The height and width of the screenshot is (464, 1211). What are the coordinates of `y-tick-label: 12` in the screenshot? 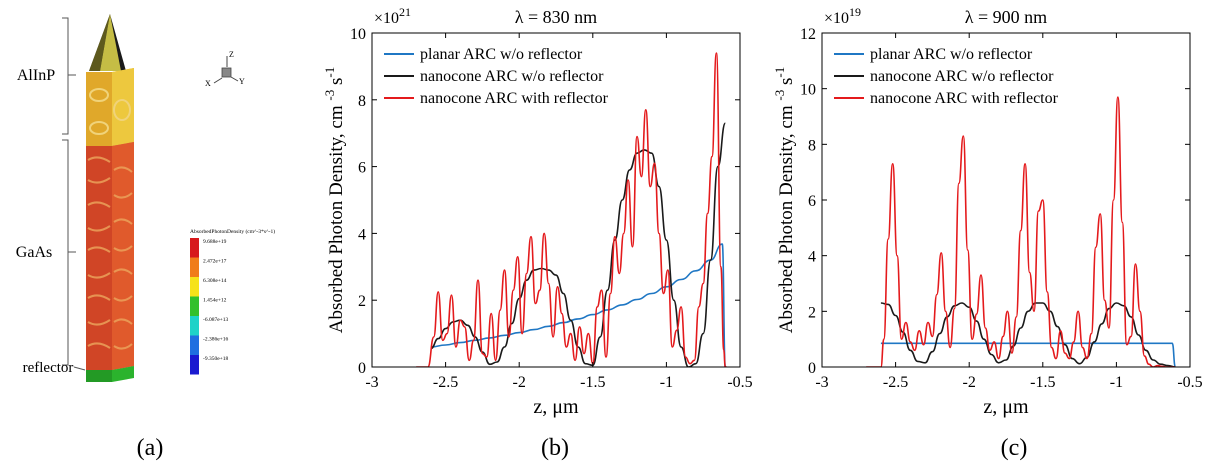 It's located at (808, 34).